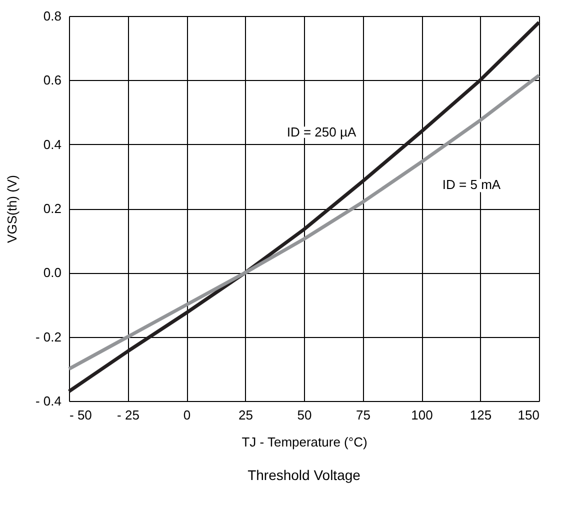 Image resolution: width=585 pixels, height=530 pixels. Describe the element at coordinates (187, 415) in the screenshot. I see `x-tick-label: 0` at that location.